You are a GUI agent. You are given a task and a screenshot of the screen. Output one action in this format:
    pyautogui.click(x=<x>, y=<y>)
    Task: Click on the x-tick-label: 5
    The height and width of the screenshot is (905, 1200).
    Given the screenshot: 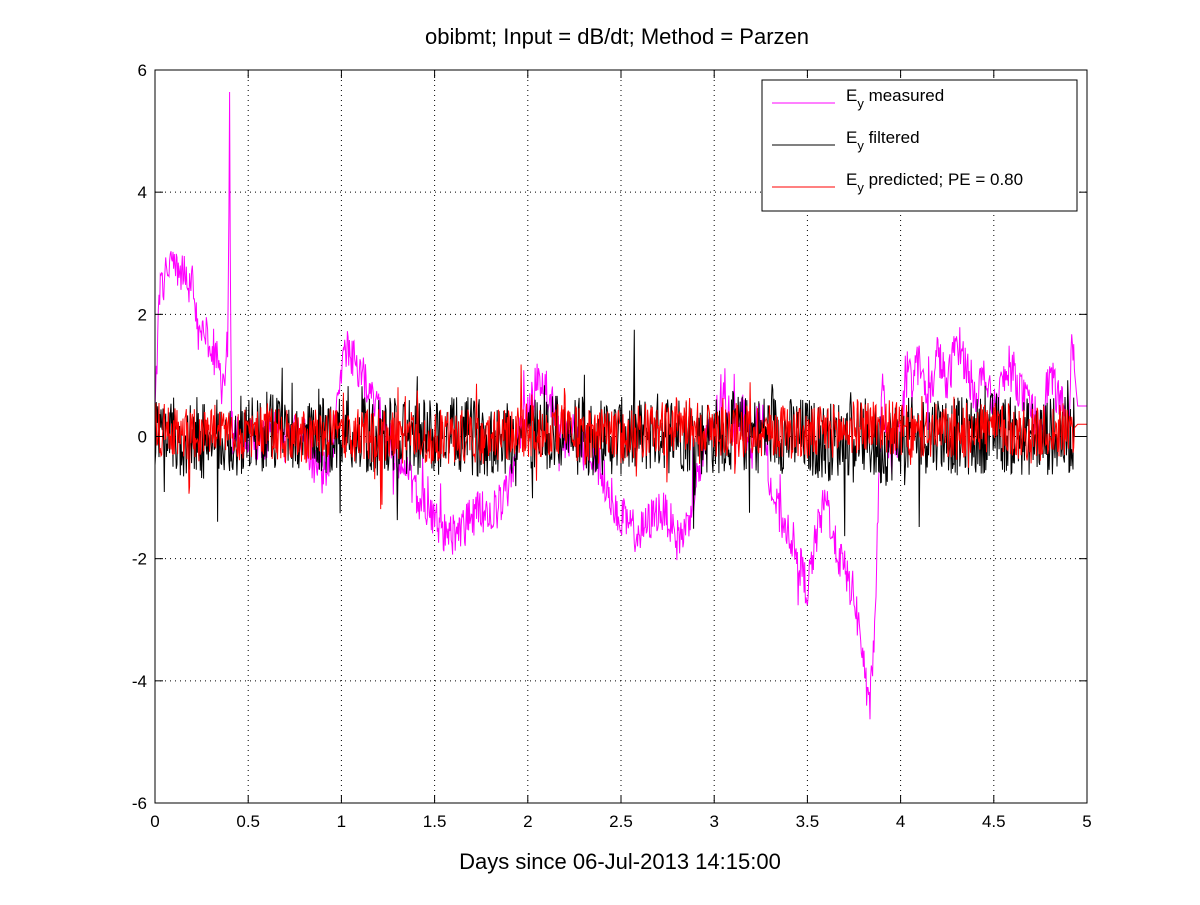 What is the action you would take?
    pyautogui.click(x=1086, y=821)
    